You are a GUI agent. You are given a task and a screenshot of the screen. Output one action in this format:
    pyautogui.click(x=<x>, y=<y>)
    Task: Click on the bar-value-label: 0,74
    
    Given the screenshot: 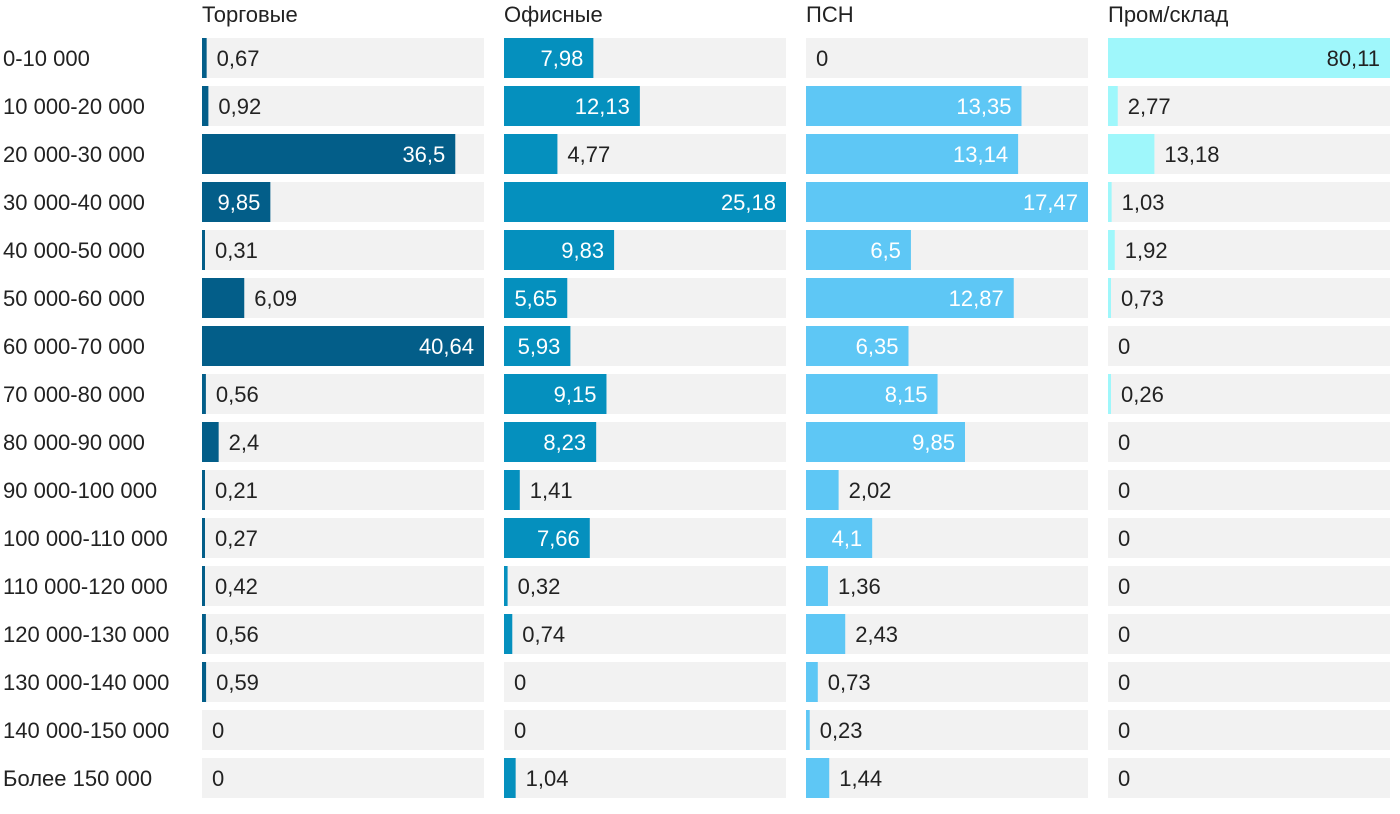 What is the action you would take?
    pyautogui.click(x=543, y=634)
    